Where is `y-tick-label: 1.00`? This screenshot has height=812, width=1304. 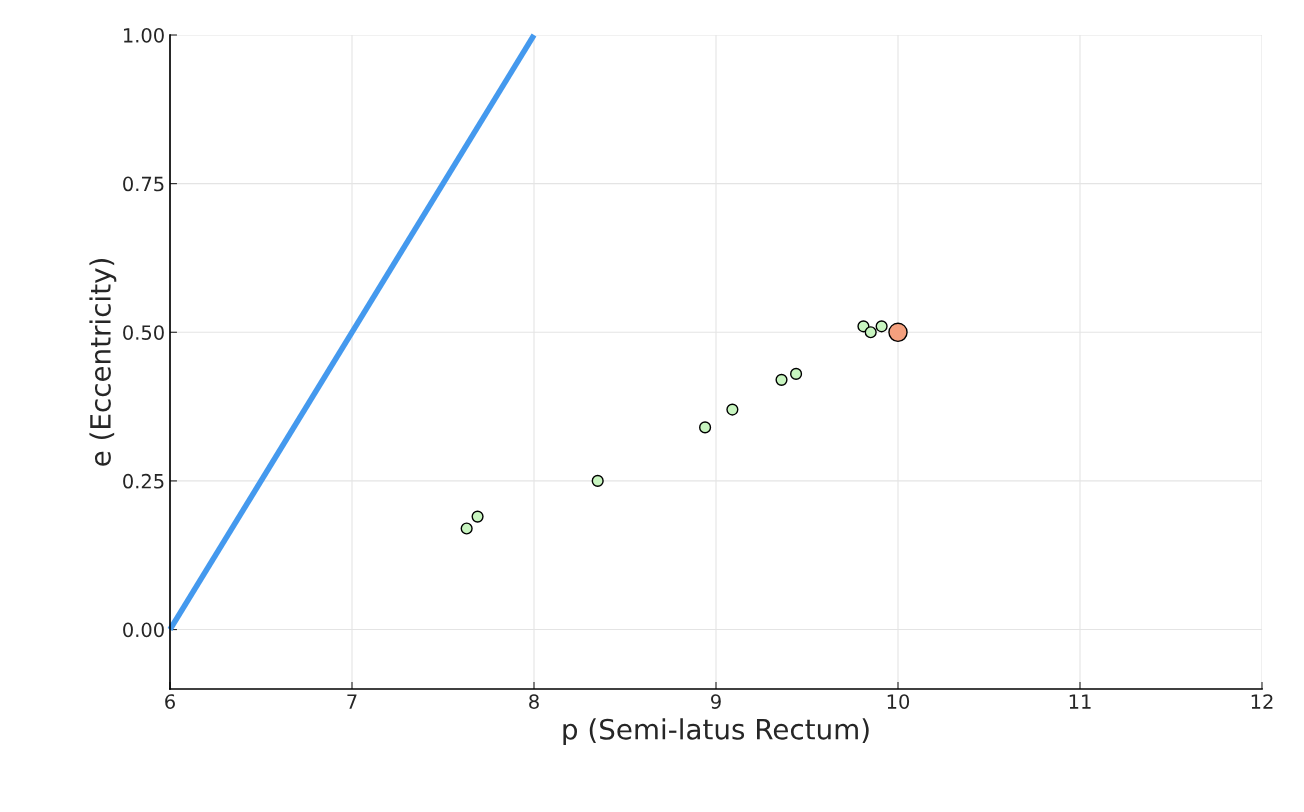 y-tick-label: 1.00 is located at coordinates (143, 35).